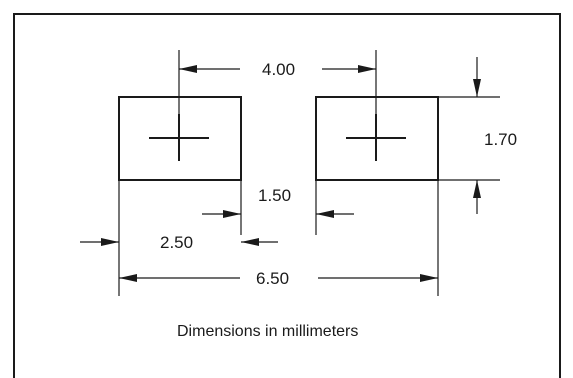  Describe the element at coordinates (176, 242) in the screenshot. I see `pad-width-label: 2.50` at that location.